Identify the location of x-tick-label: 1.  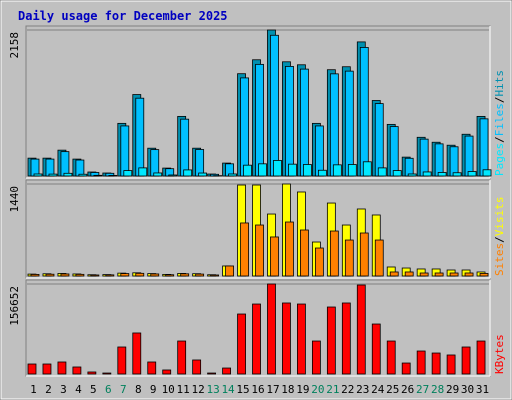
(33, 389).